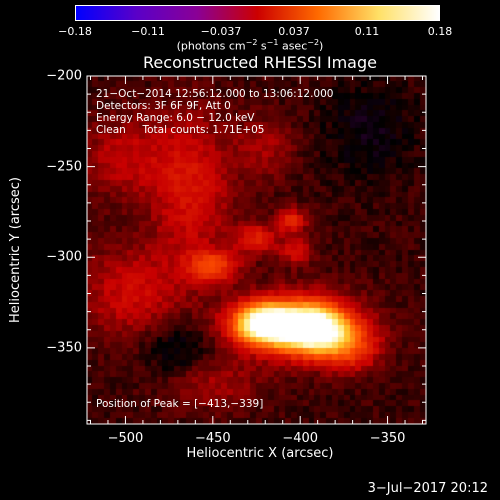 The image size is (500, 500). I want to click on chart-title: Reconstructed RHESSI Image, so click(260, 62).